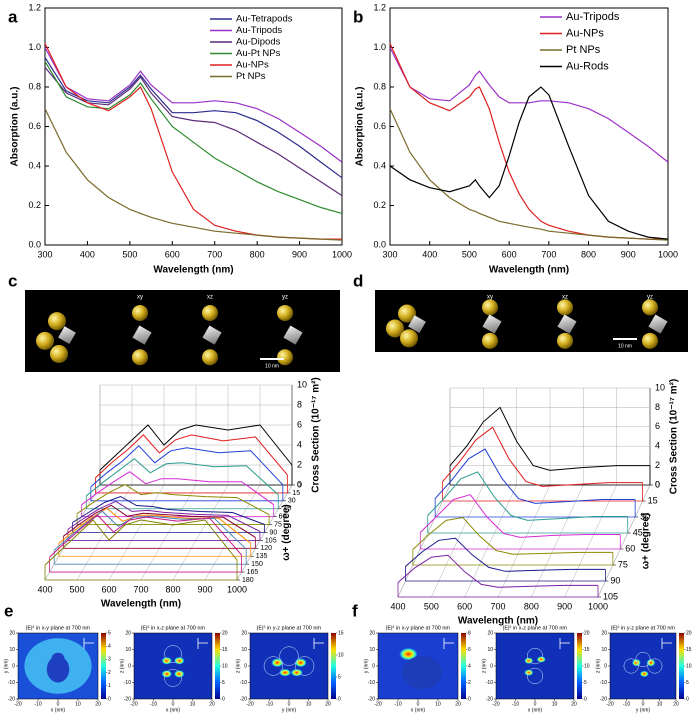 The height and width of the screenshot is (724, 693). I want to click on z-tick-label: 10, so click(302, 384).